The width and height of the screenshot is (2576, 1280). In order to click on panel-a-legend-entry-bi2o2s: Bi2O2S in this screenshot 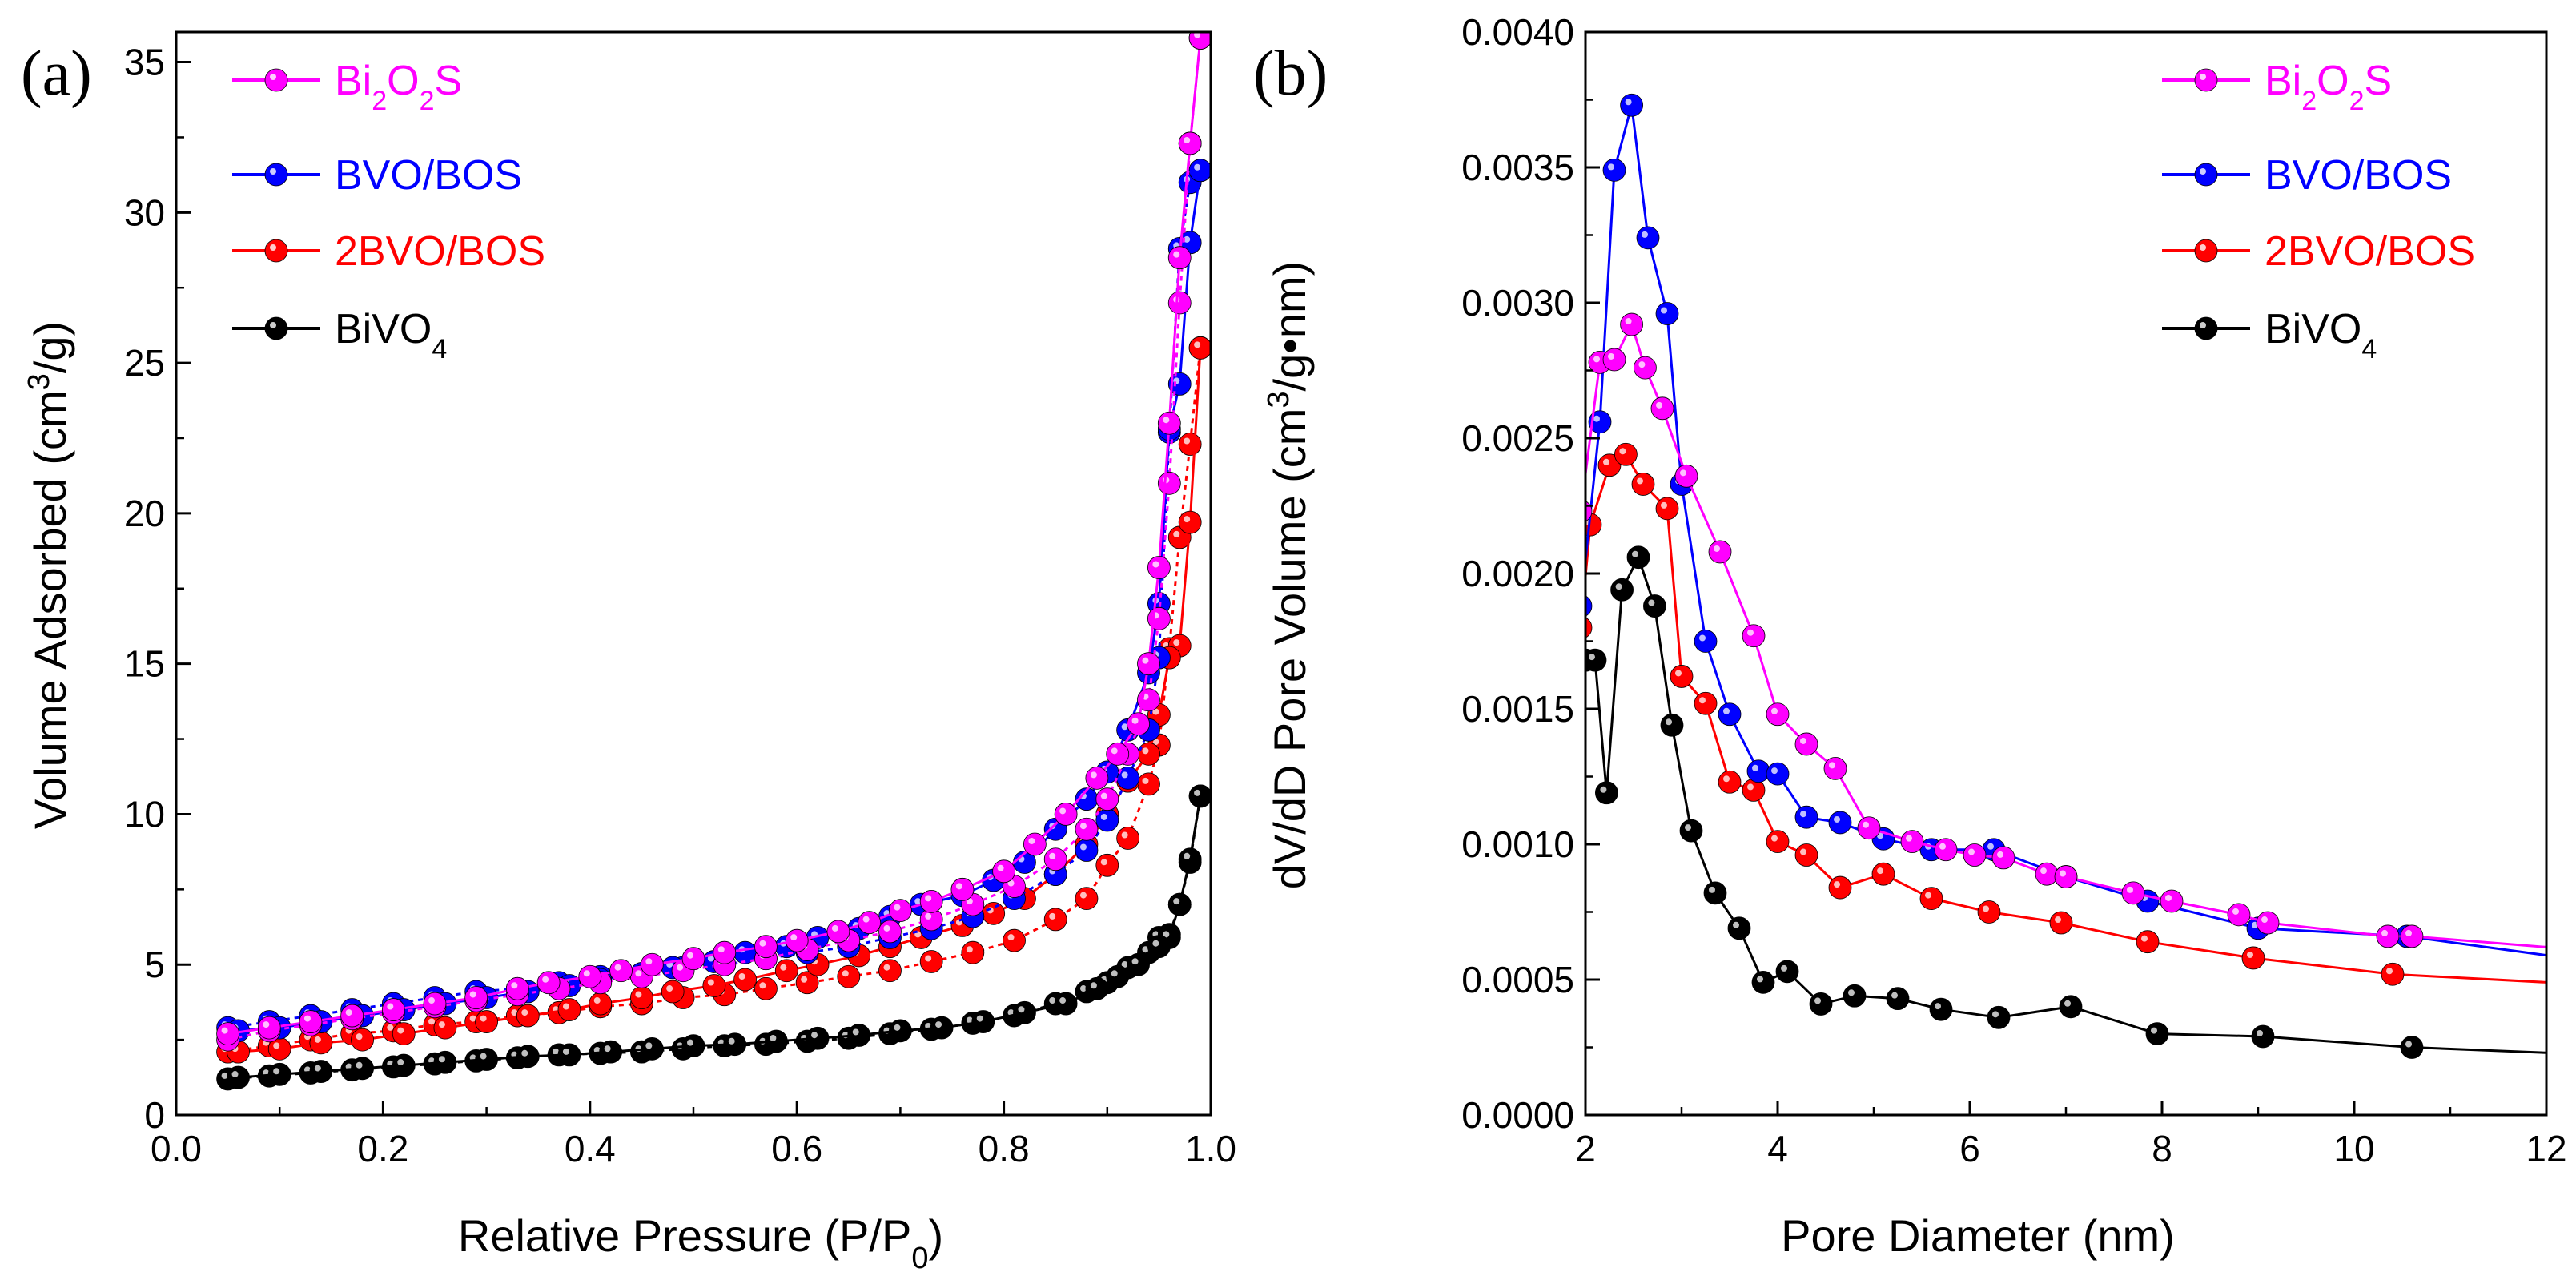, I will do `click(347, 87)`.